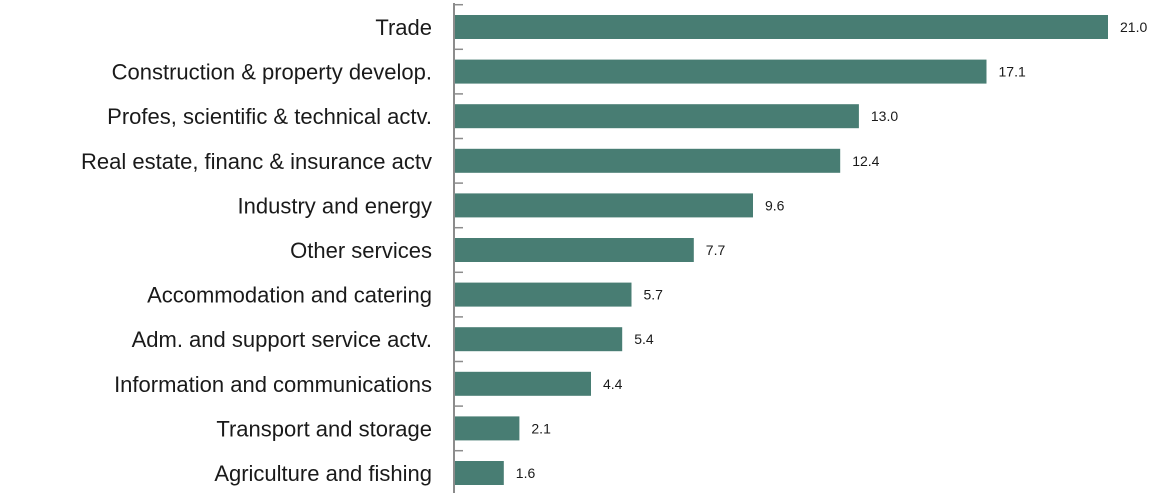 This screenshot has height=493, width=1161. Describe the element at coordinates (269, 116) in the screenshot. I see `category-label-2: Profes, scientific & technical actv.` at that location.